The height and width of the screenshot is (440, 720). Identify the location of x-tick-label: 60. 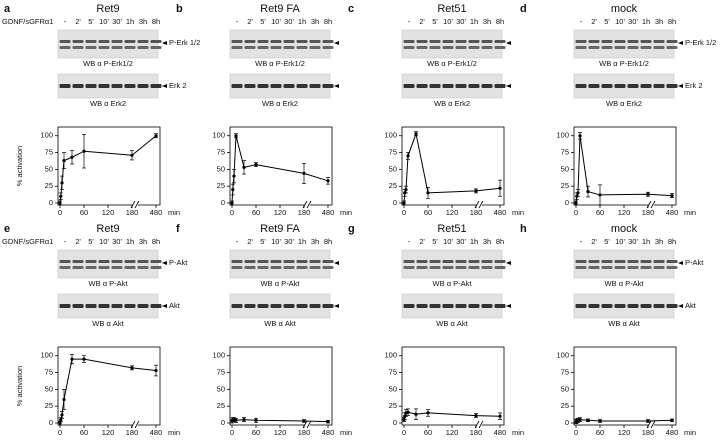
(600, 212).